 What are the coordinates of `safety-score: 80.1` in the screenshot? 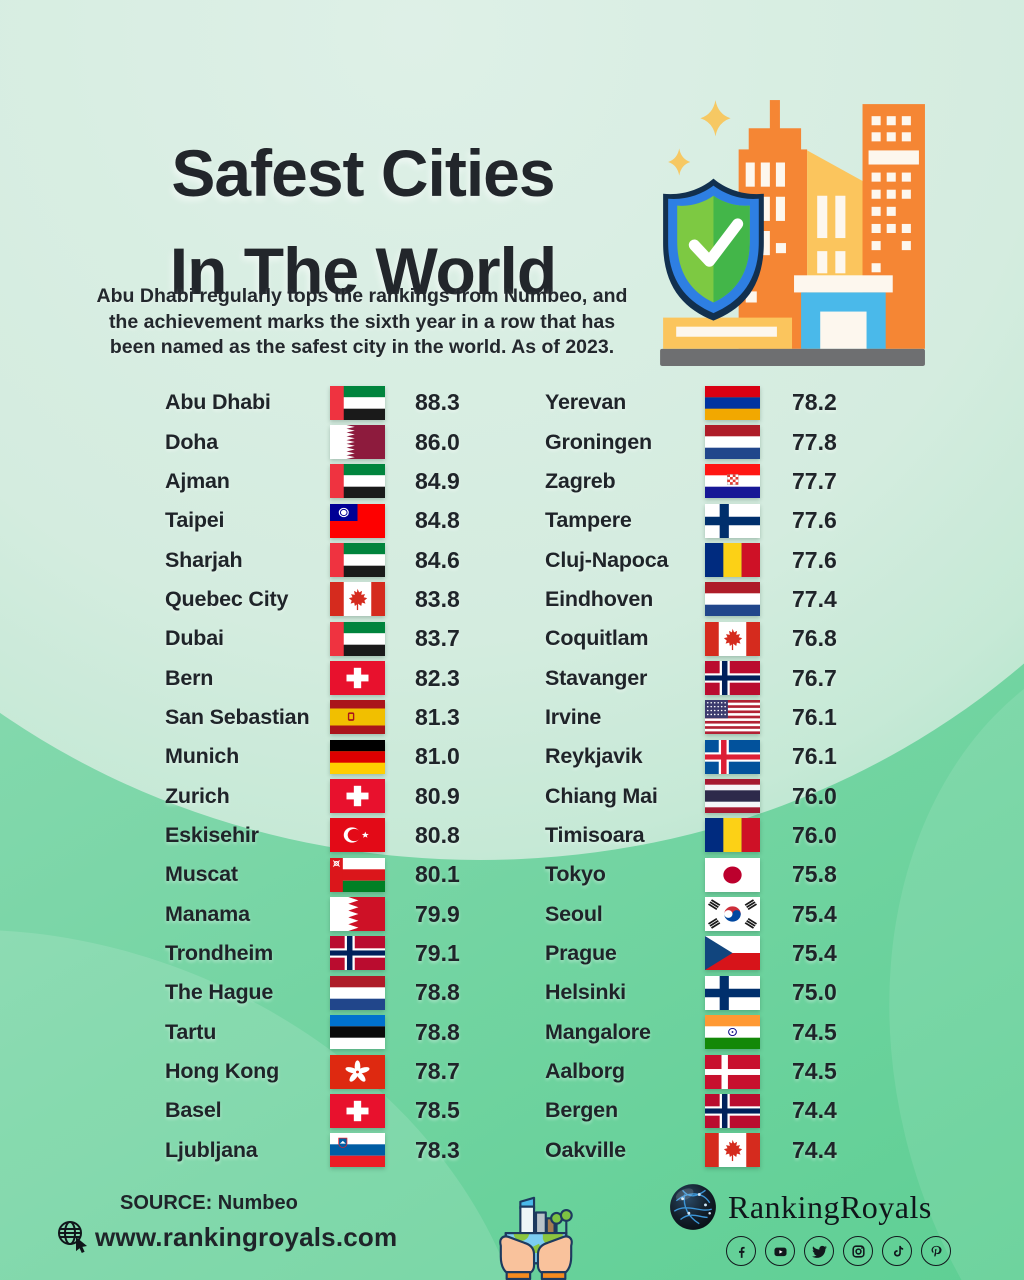 It's located at (437, 874).